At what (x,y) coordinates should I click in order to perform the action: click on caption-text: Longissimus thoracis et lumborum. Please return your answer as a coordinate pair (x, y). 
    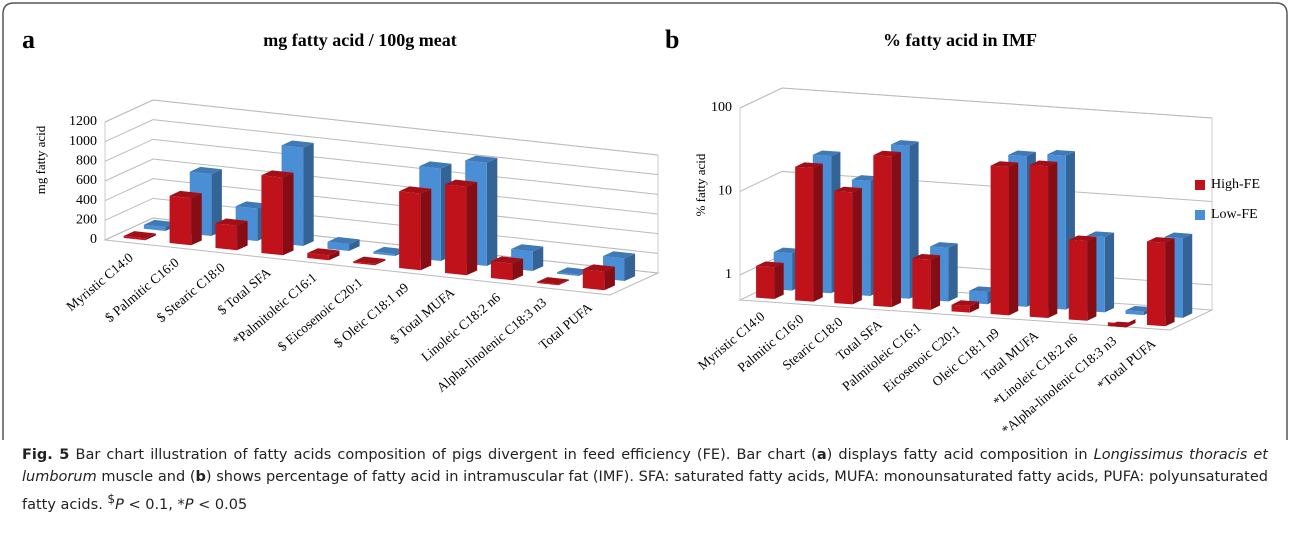
    Looking at the image, I should click on (645, 466).